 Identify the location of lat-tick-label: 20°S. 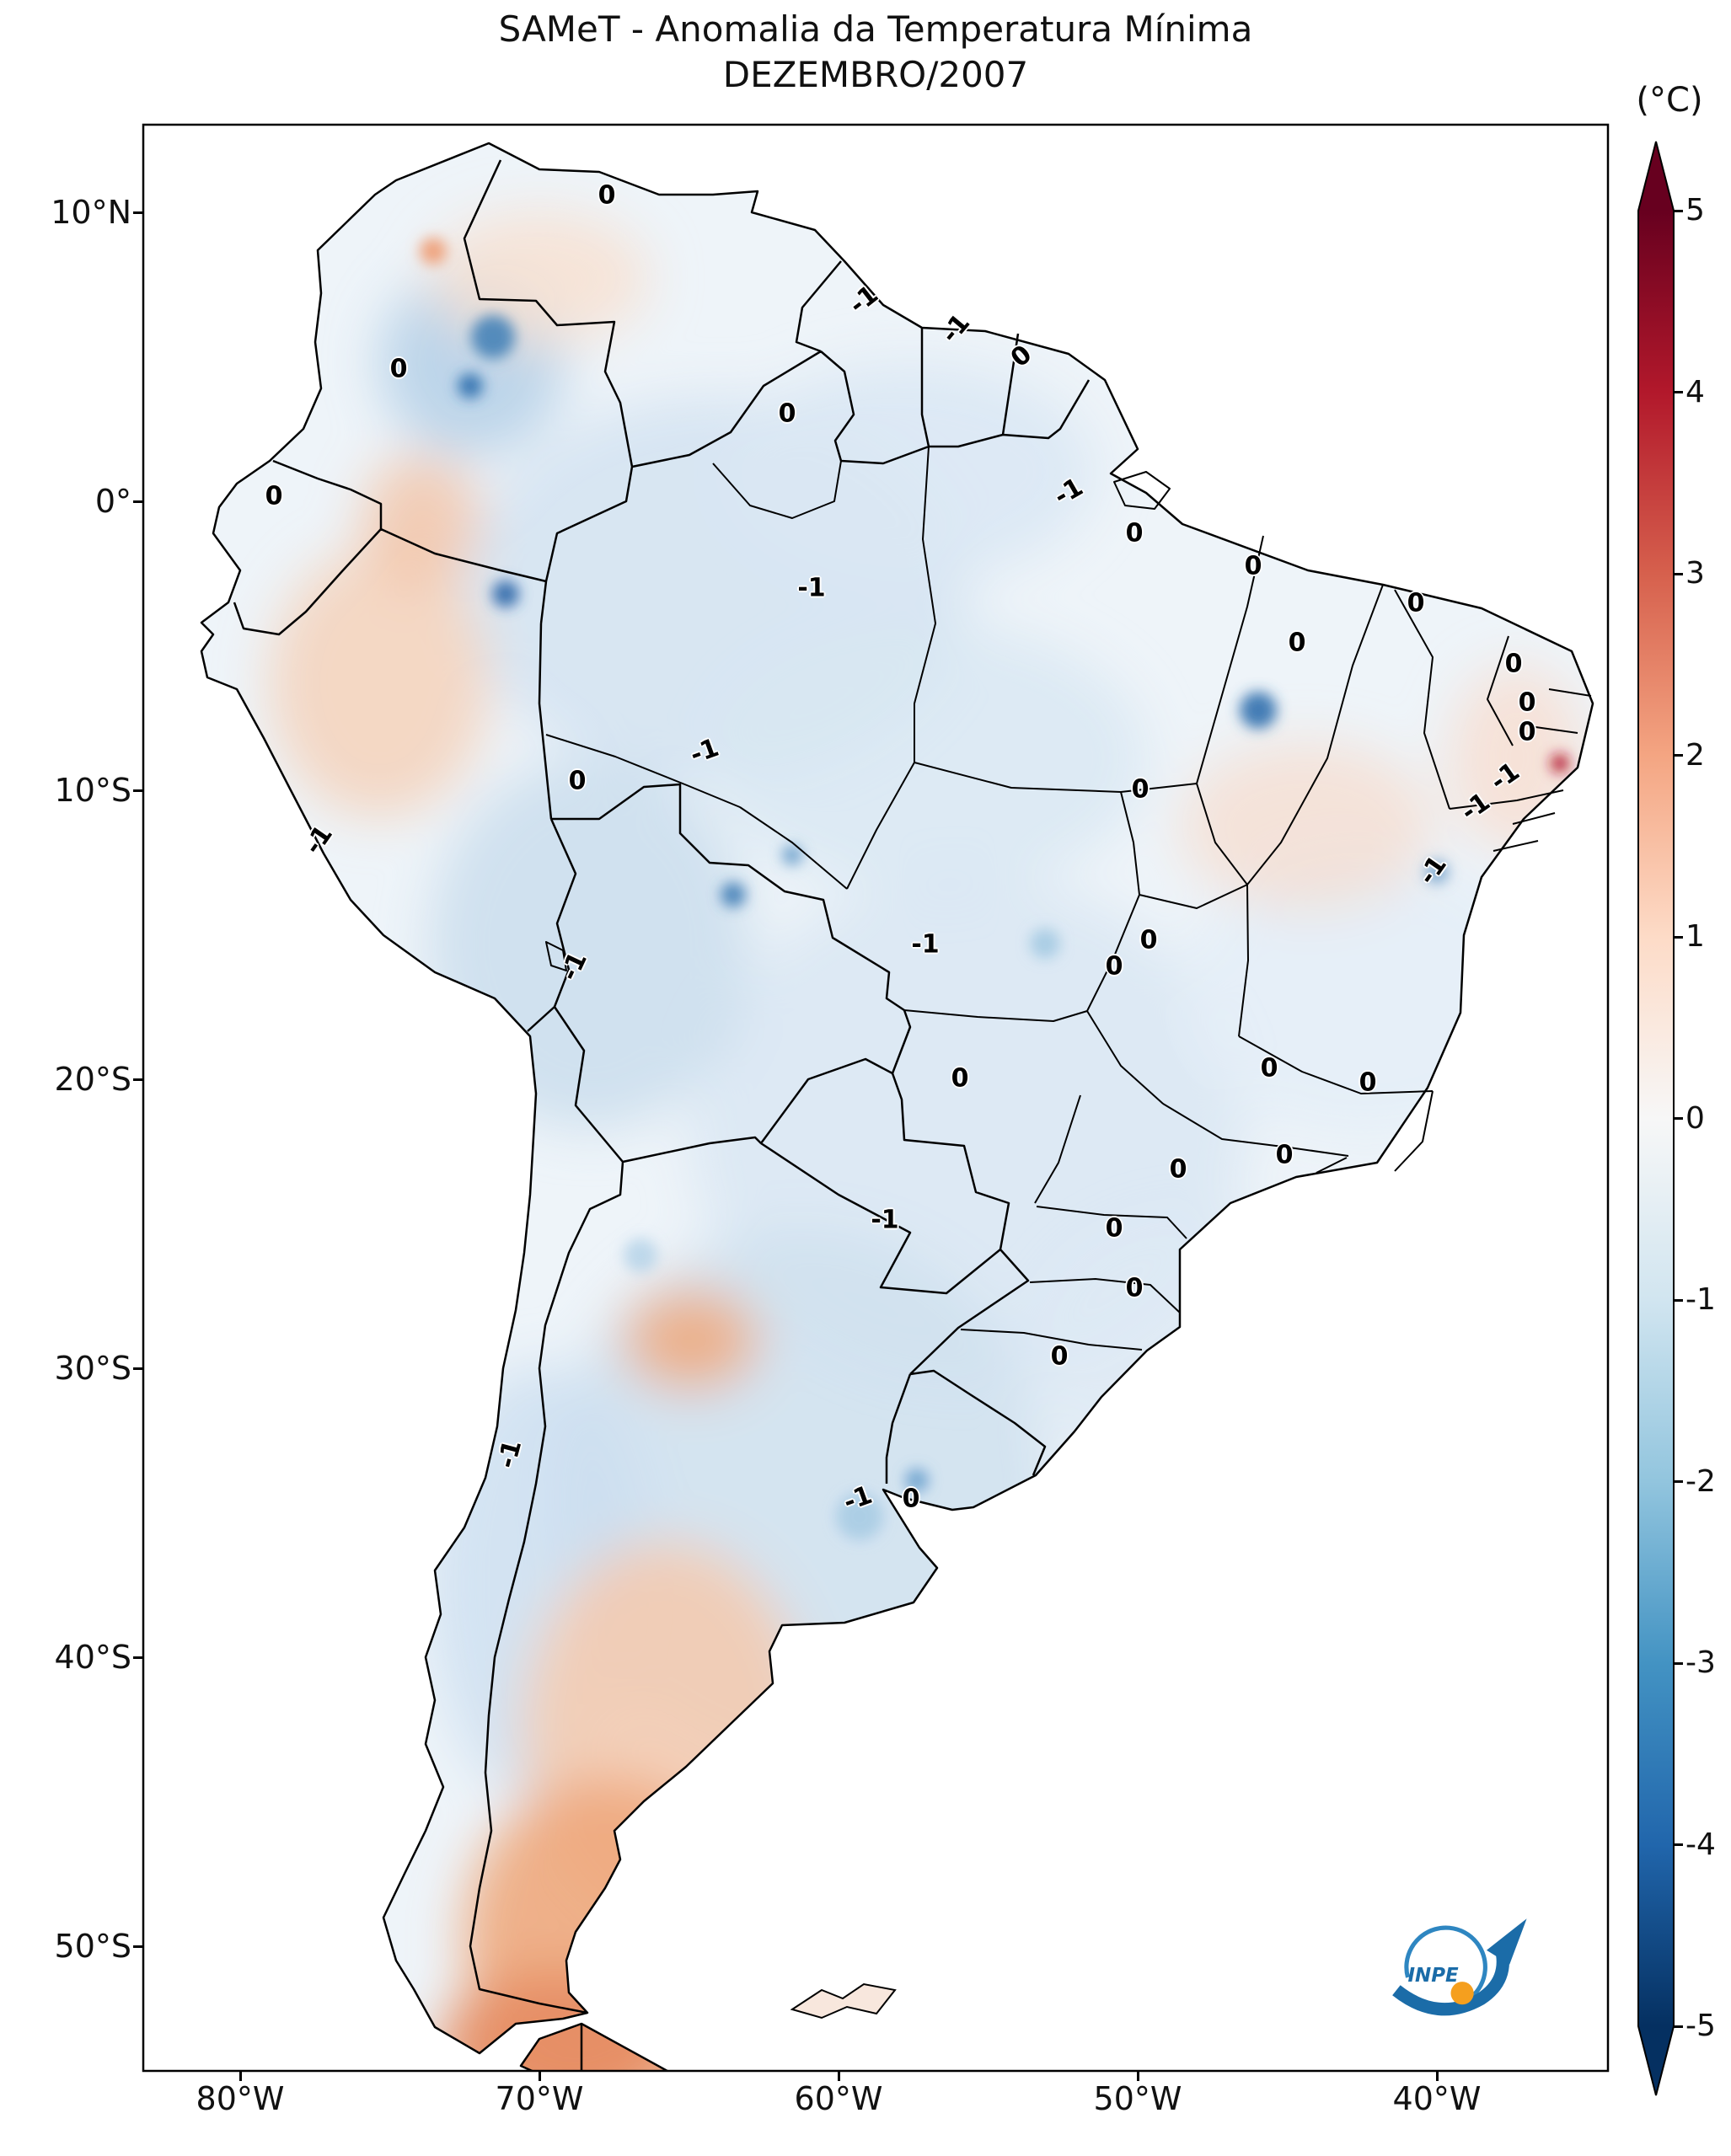
(92, 1079).